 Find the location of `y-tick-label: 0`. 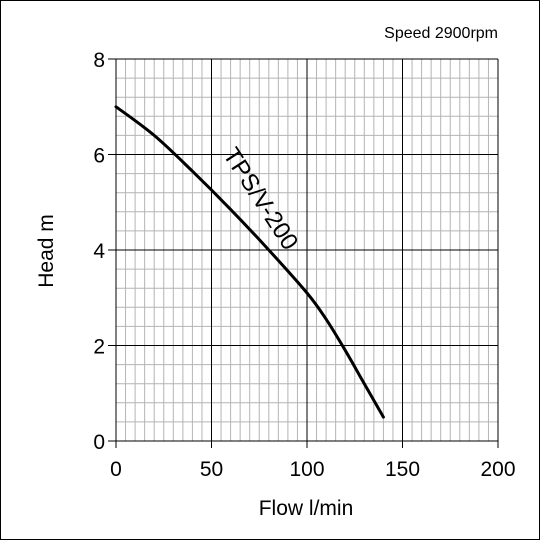

y-tick-label: 0 is located at coordinates (99, 442).